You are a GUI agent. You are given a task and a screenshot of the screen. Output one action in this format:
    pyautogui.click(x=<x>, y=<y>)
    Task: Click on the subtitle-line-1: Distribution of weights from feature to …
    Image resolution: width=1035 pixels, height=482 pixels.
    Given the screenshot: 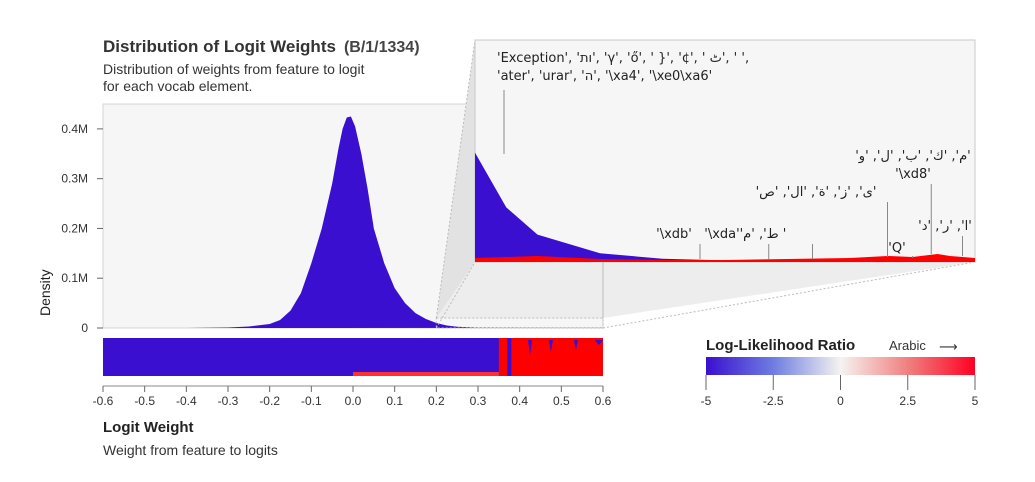 What is the action you would take?
    pyautogui.click(x=234, y=69)
    